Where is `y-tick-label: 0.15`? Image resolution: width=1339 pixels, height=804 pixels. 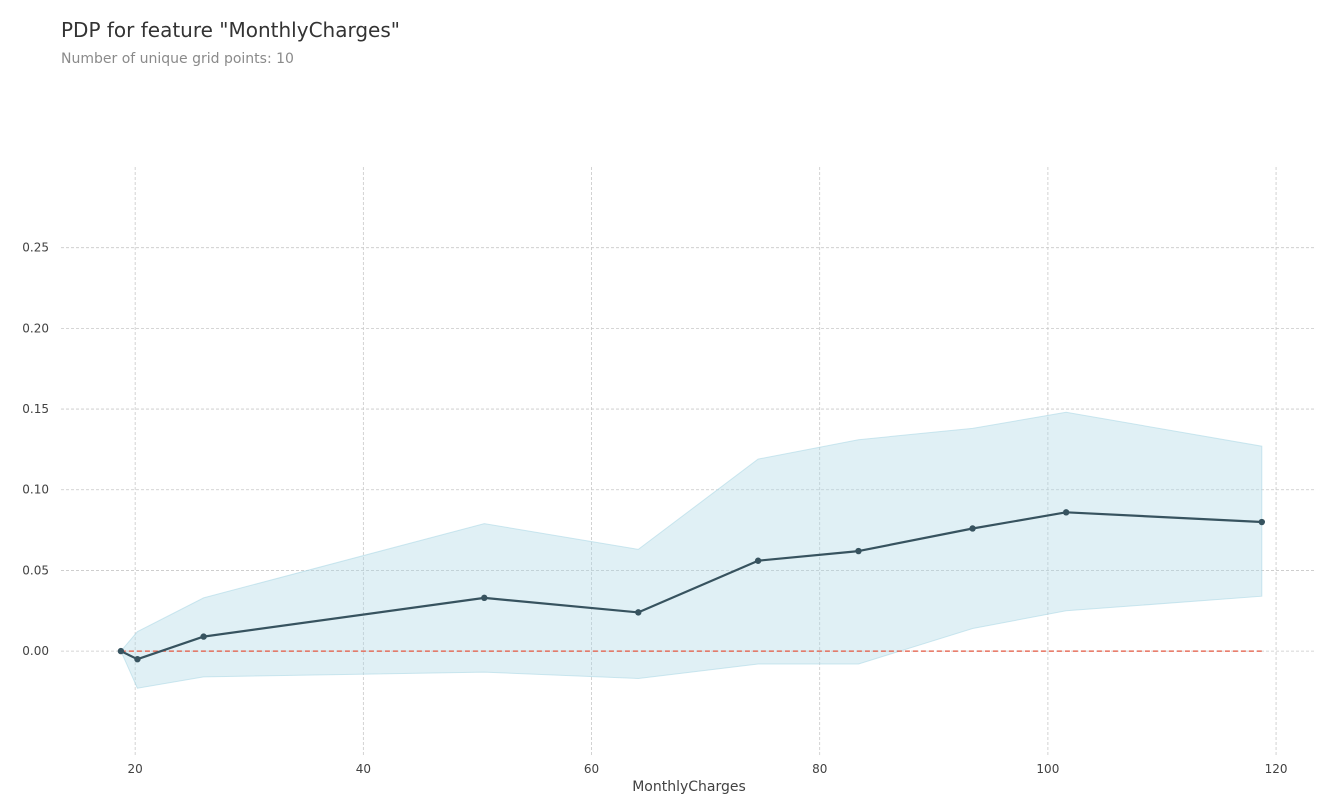
y-tick-label: 0.15 is located at coordinates (35, 409).